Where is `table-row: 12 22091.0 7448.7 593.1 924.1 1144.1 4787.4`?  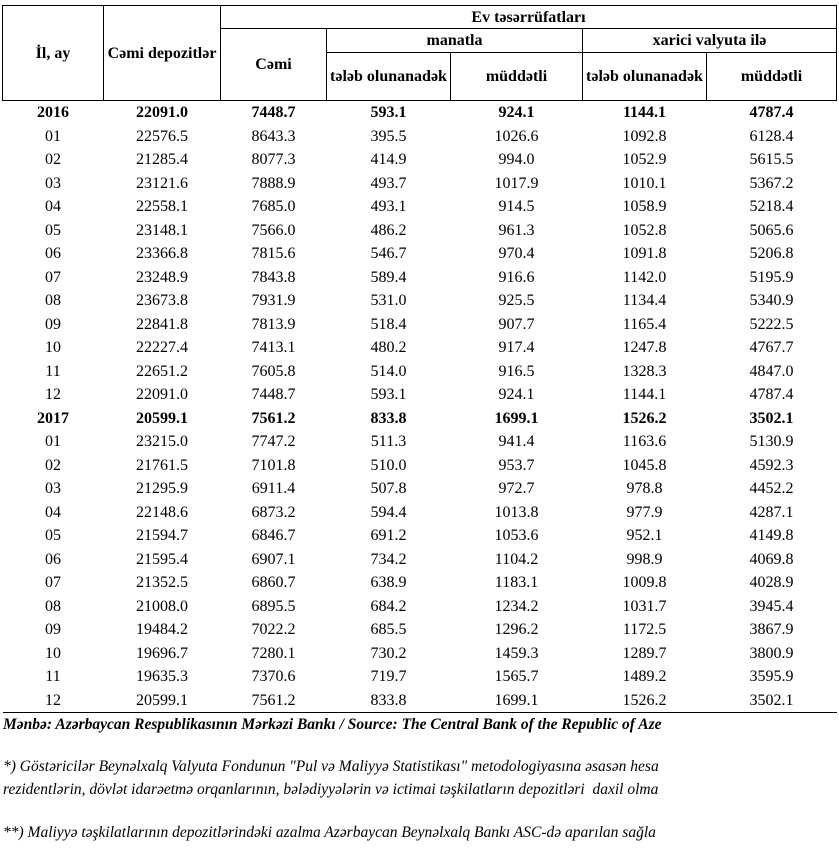
table-row: 12 22091.0 7448.7 593.1 924.1 1144.1 4787.4 is located at coordinates (420, 395).